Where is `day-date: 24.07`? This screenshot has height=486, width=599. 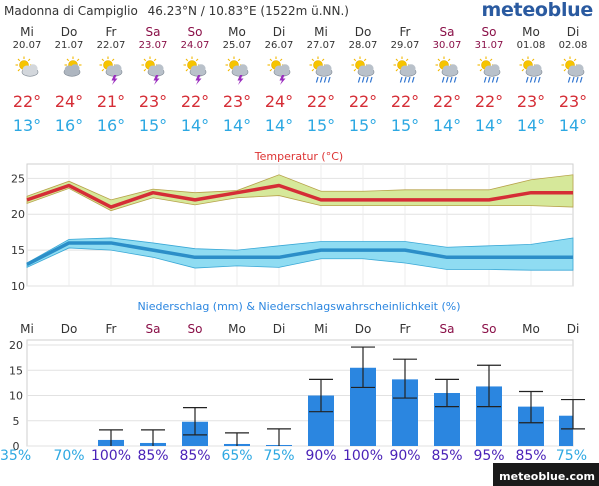 day-date: 24.07 is located at coordinates (195, 45).